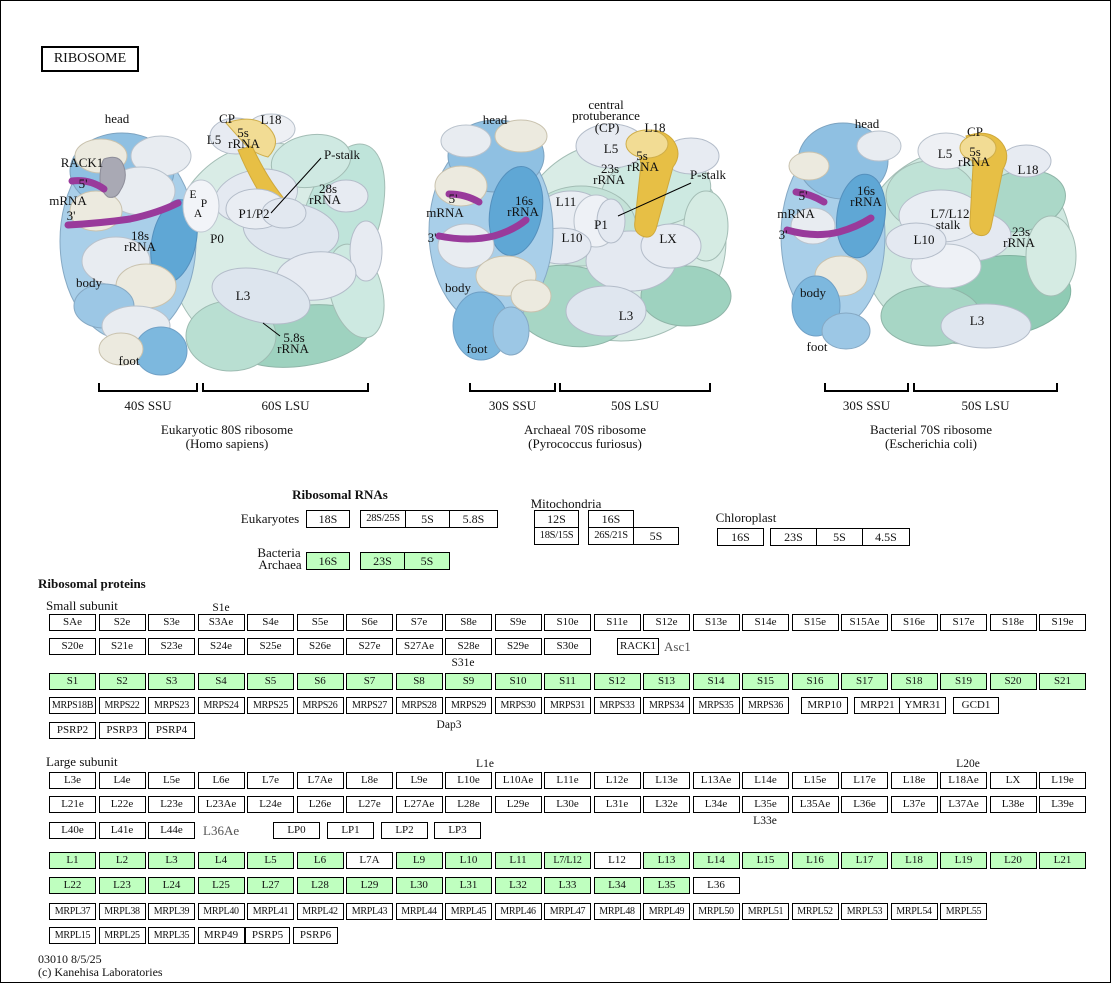 The height and width of the screenshot is (983, 1111). I want to click on gene-box-l36: L36, so click(716, 885).